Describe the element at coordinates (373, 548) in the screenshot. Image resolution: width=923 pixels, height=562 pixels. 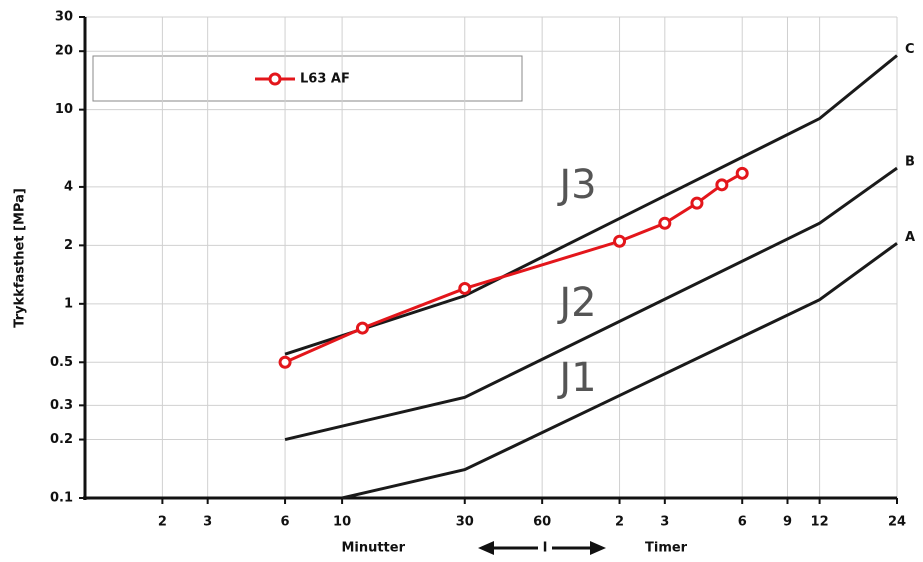
I see `x-axis-label-left: Minutter` at that location.